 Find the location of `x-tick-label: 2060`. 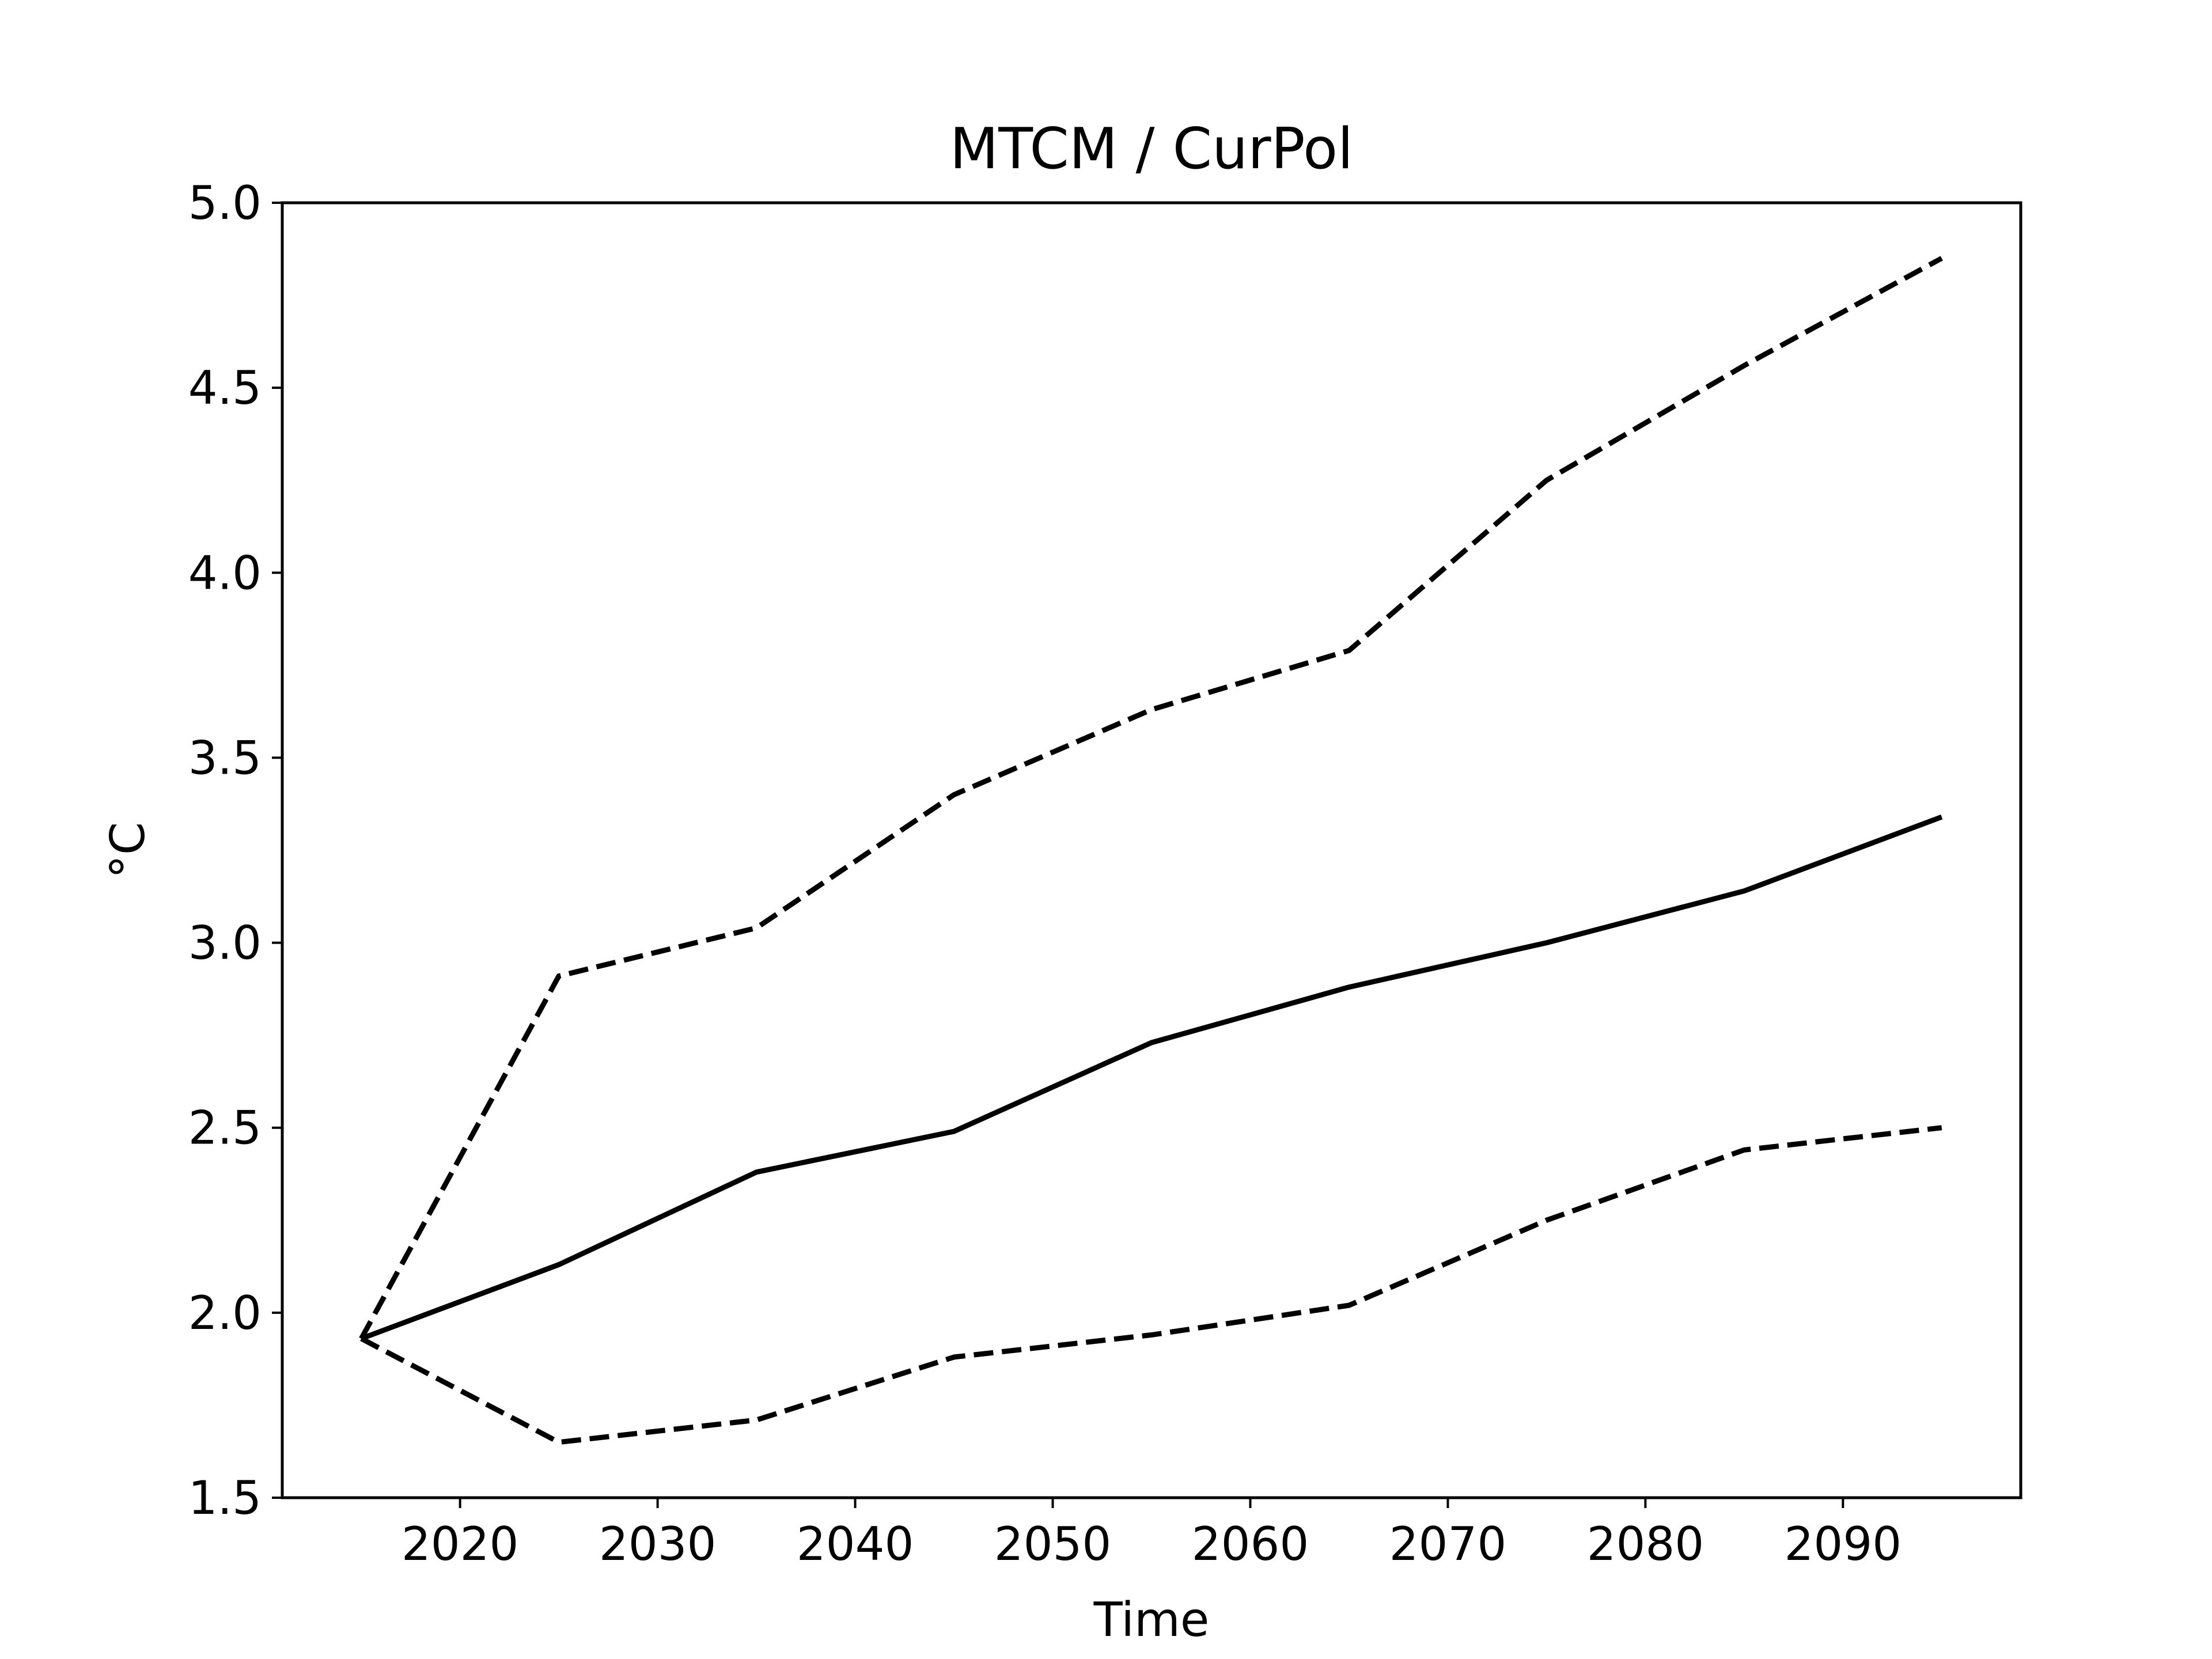

x-tick-label: 2060 is located at coordinates (1250, 1544).